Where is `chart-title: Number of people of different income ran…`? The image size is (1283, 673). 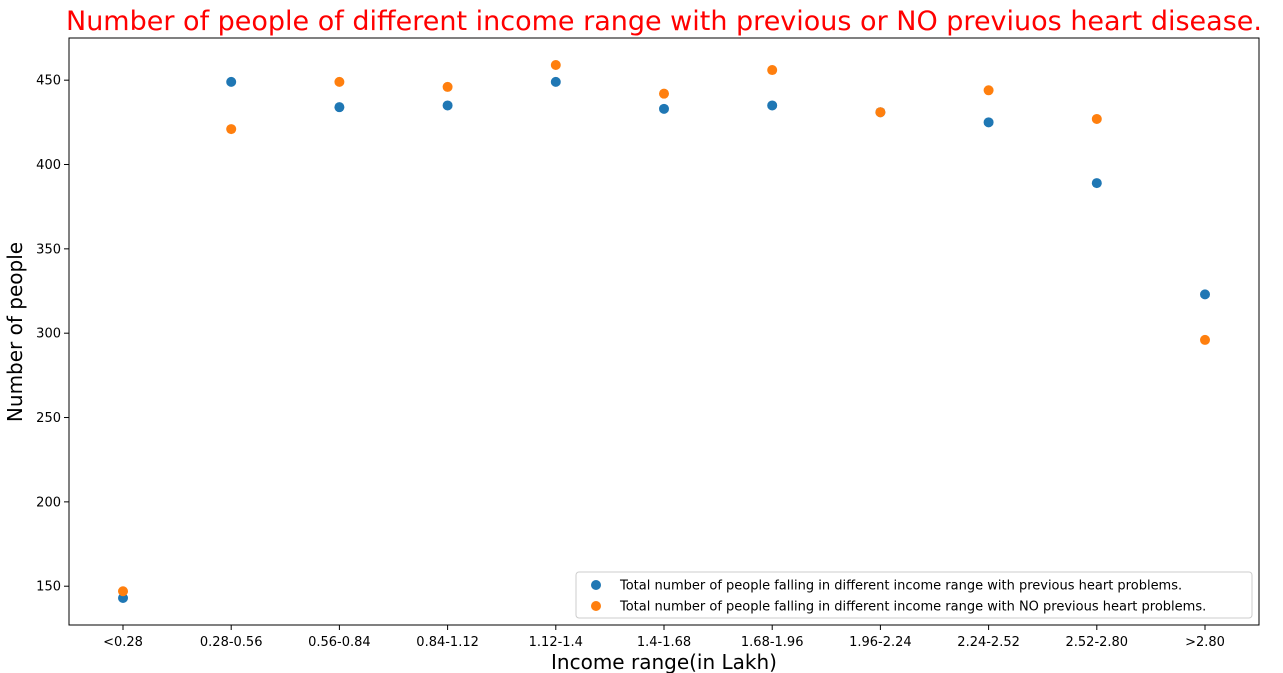
chart-title: Number of people of different income ran… is located at coordinates (664, 21).